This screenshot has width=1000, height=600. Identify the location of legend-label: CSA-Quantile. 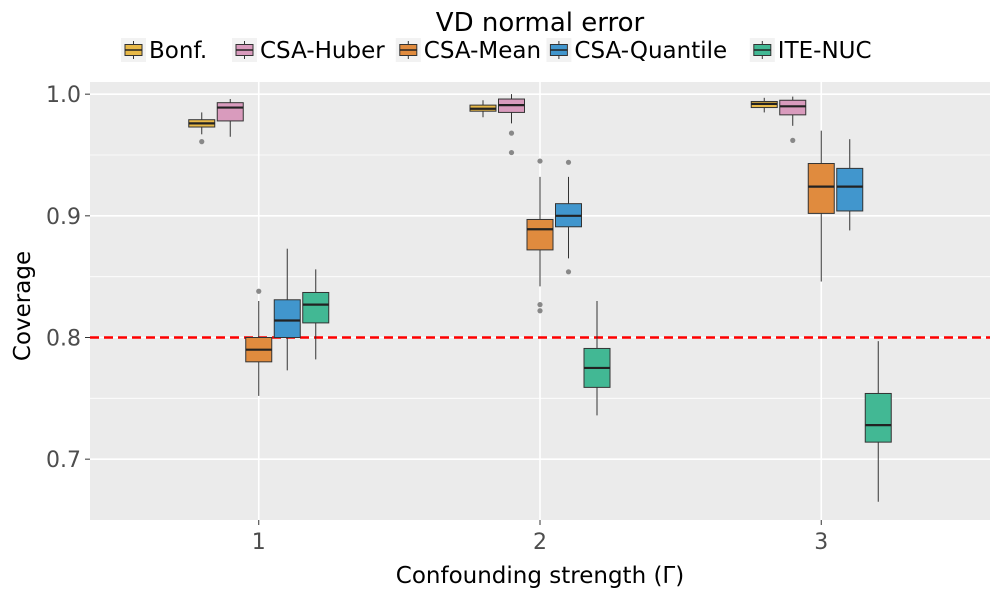
(650, 51).